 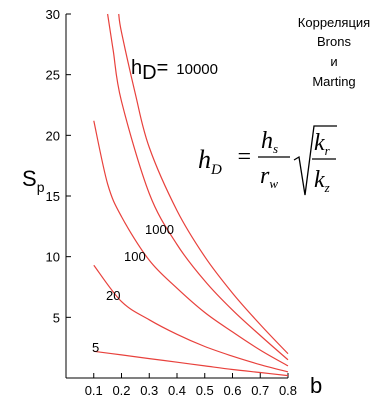 What do you see at coordinates (322, 181) in the screenshot?
I see `formula-root-den: kz` at bounding box center [322, 181].